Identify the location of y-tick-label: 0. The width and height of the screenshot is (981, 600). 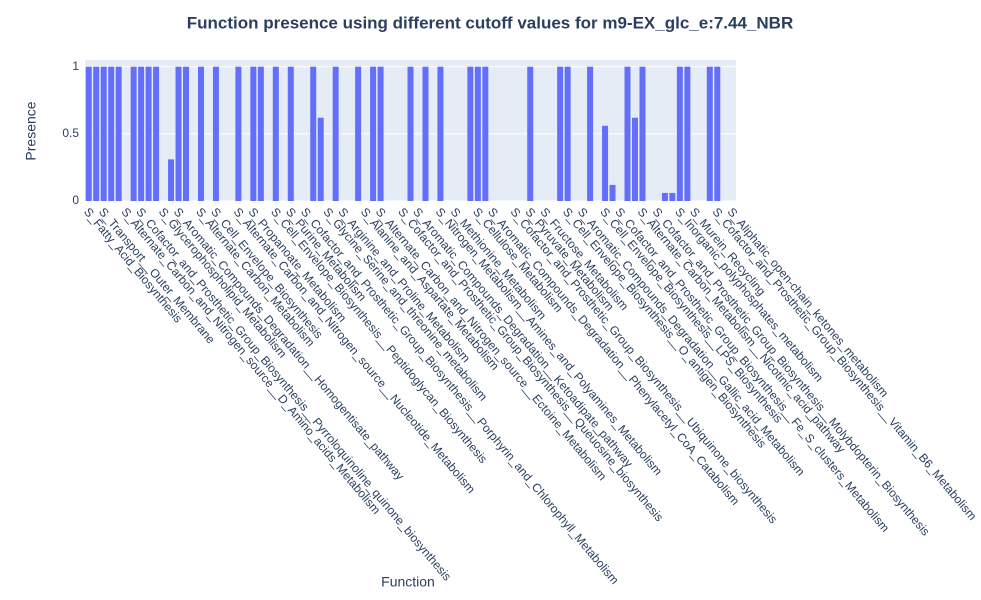
(75, 200).